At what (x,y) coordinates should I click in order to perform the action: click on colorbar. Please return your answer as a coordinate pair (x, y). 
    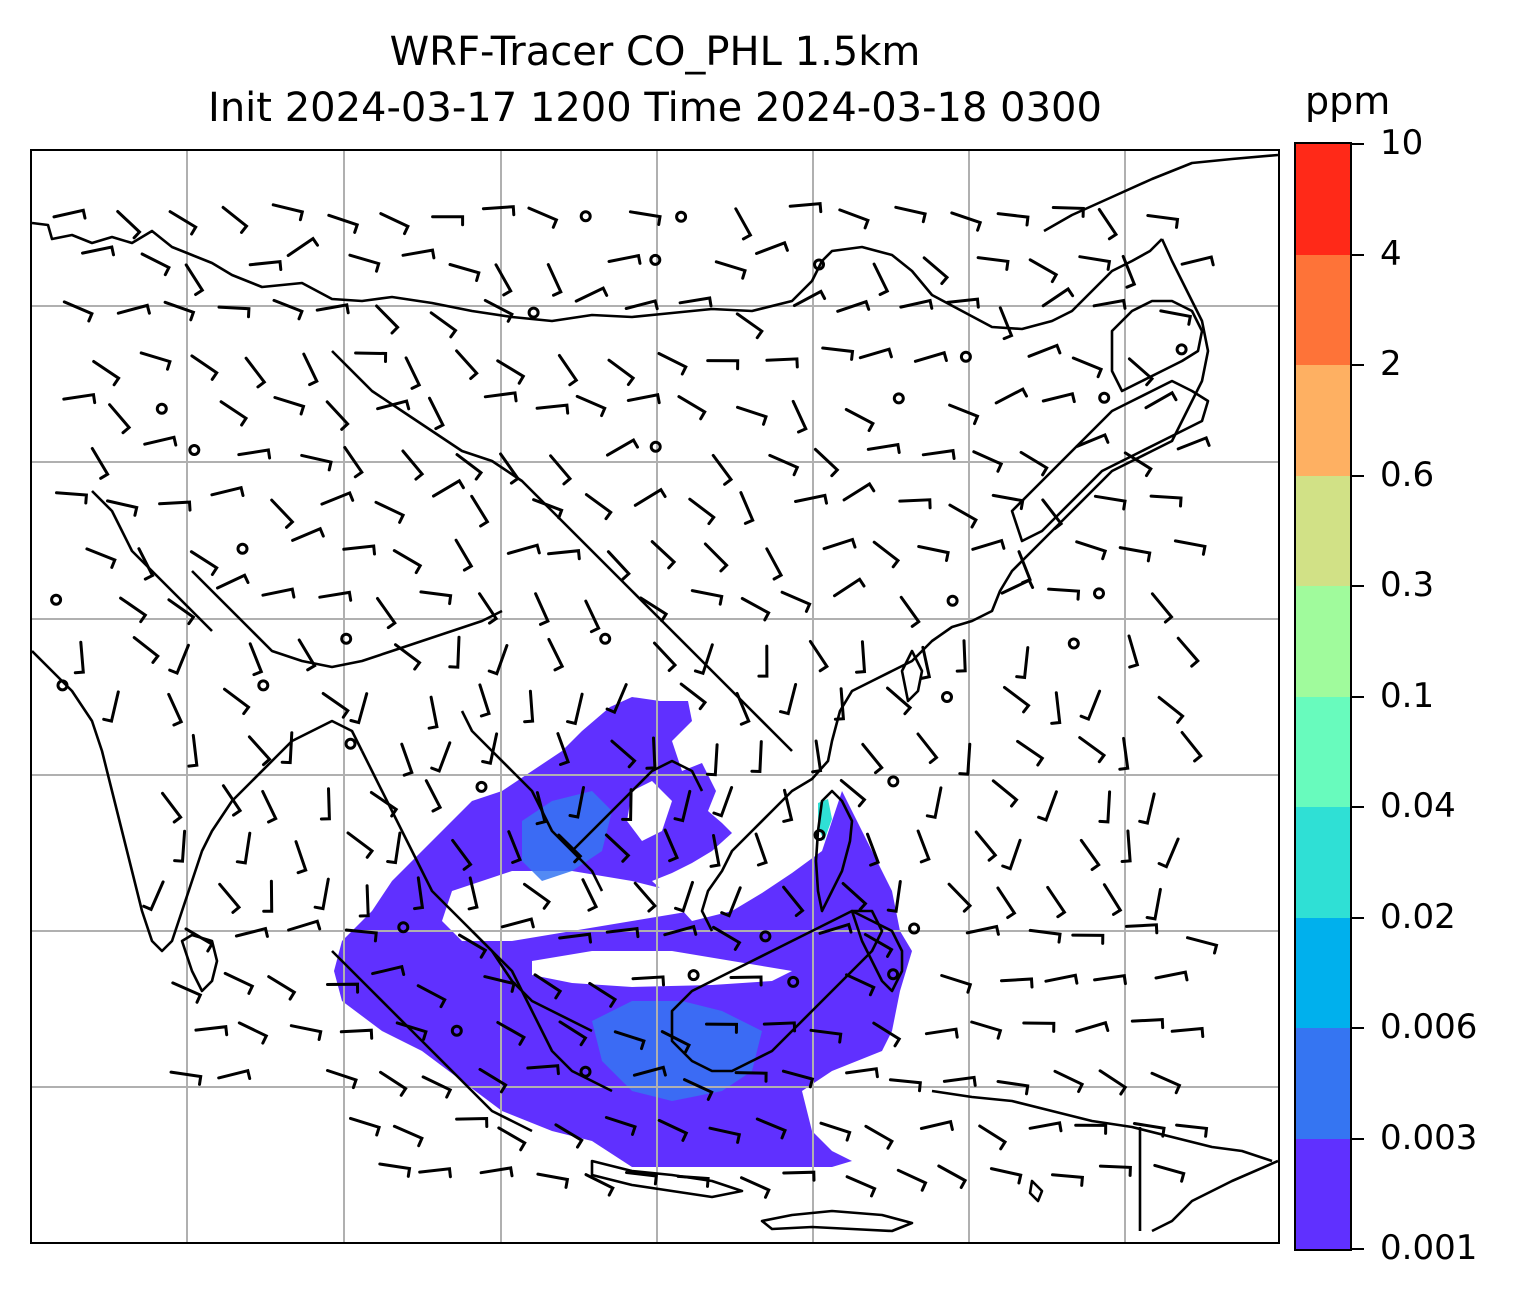
    Looking at the image, I should click on (1323, 696).